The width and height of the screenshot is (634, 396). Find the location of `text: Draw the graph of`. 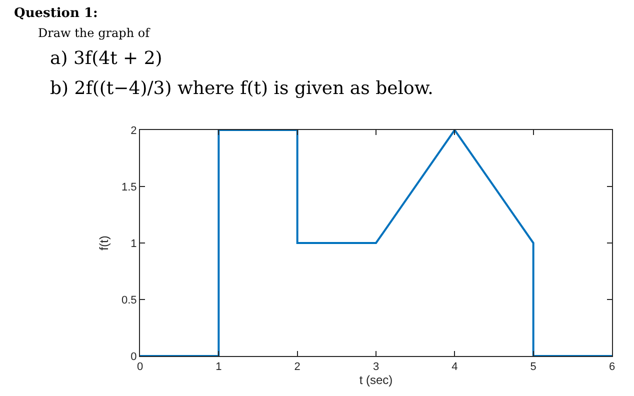

text: Draw the graph of is located at coordinates (95, 33).